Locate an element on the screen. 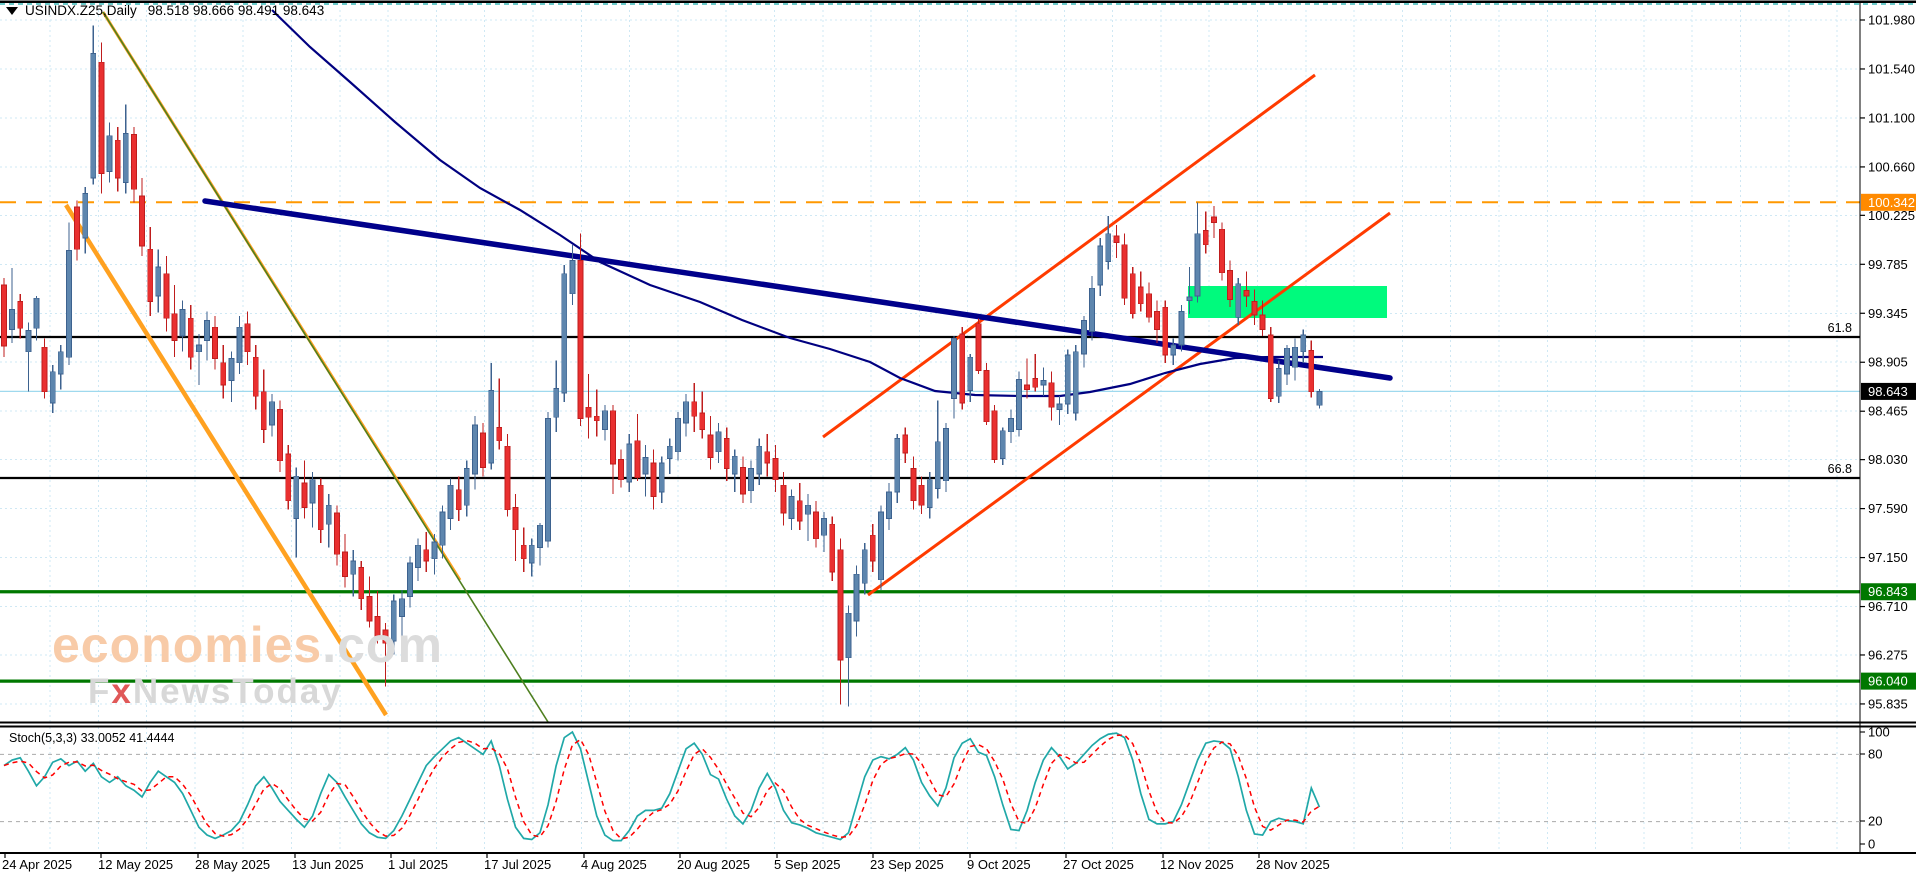  price-axis-label: 97.150 is located at coordinates (1888, 557).